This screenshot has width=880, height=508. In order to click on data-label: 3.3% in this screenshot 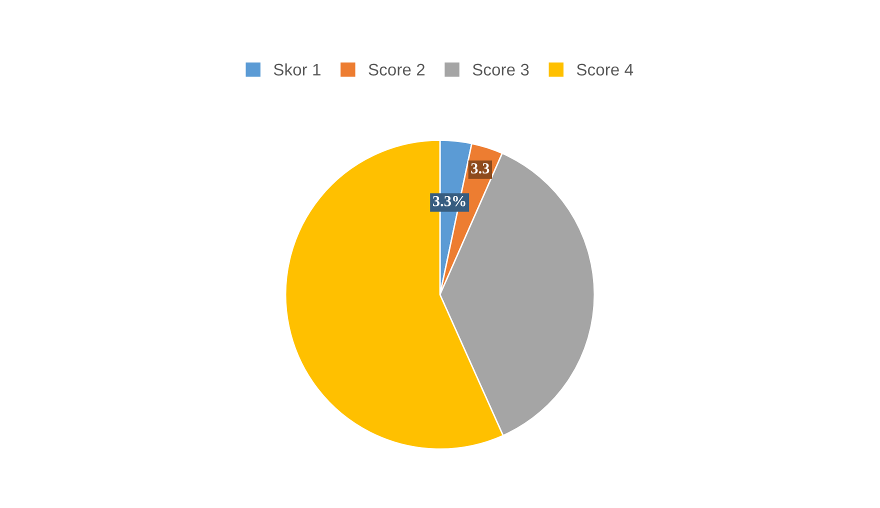, I will do `click(449, 201)`.